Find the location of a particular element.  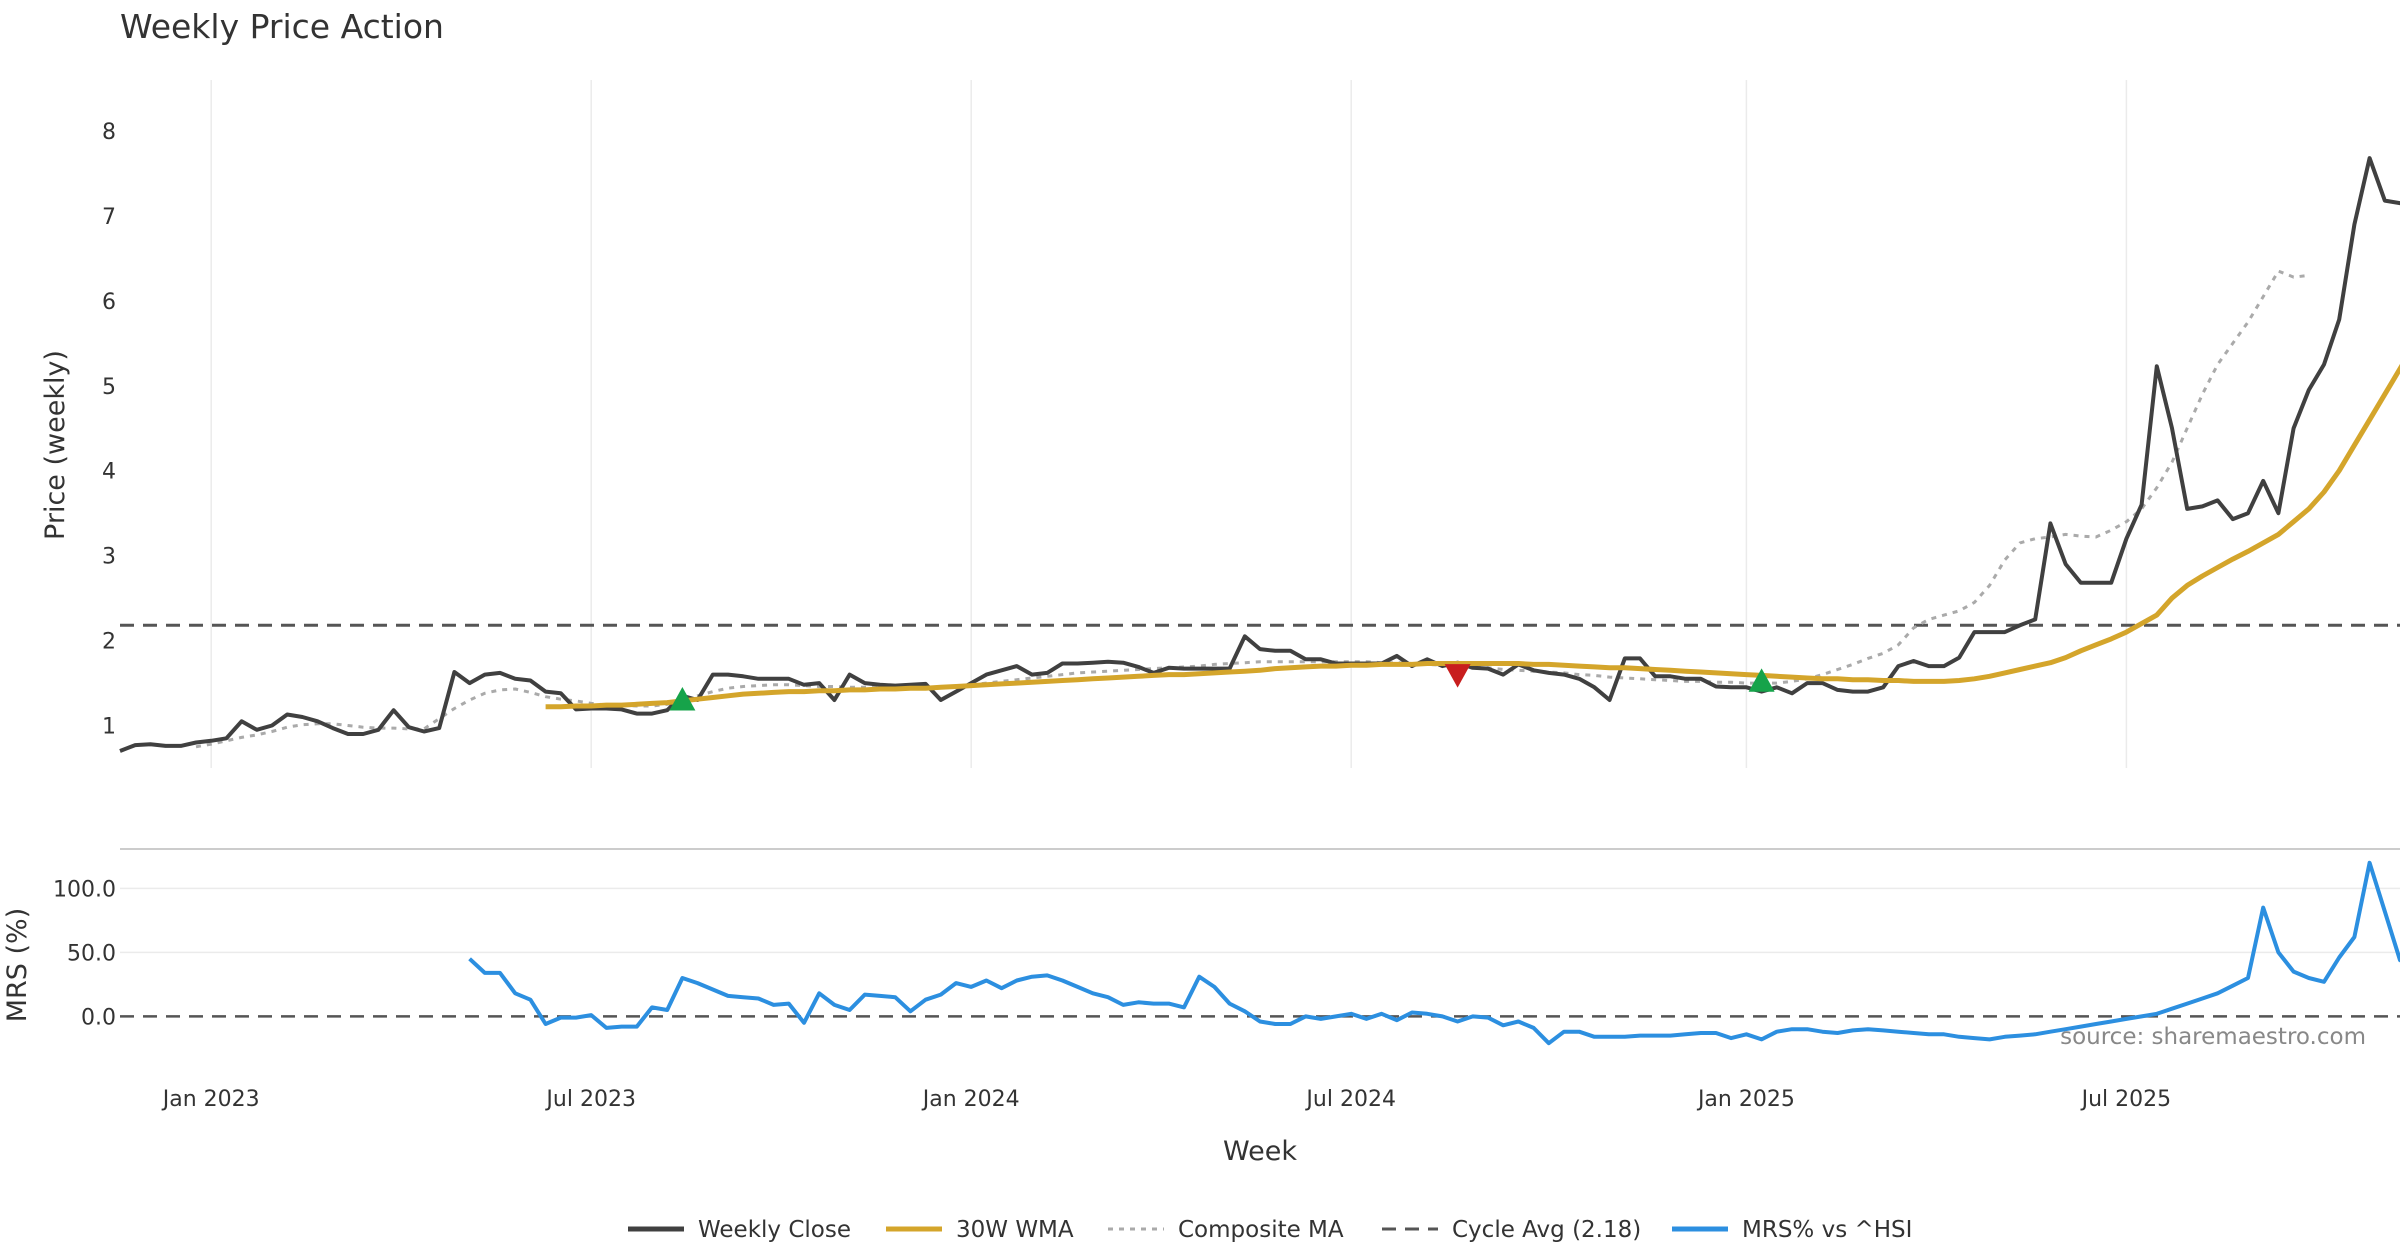

mrs-line is located at coordinates (1434, 953).